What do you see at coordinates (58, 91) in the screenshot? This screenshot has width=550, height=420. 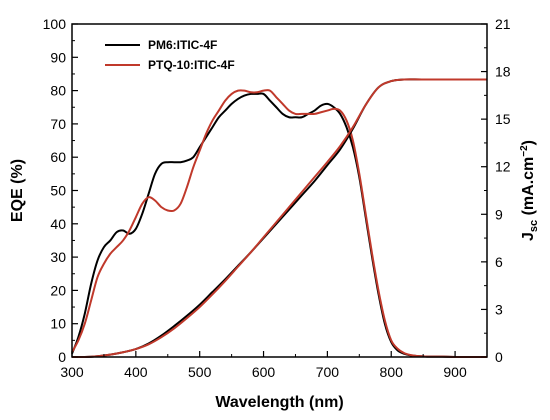 I see `y-left-tick-label: 80` at bounding box center [58, 91].